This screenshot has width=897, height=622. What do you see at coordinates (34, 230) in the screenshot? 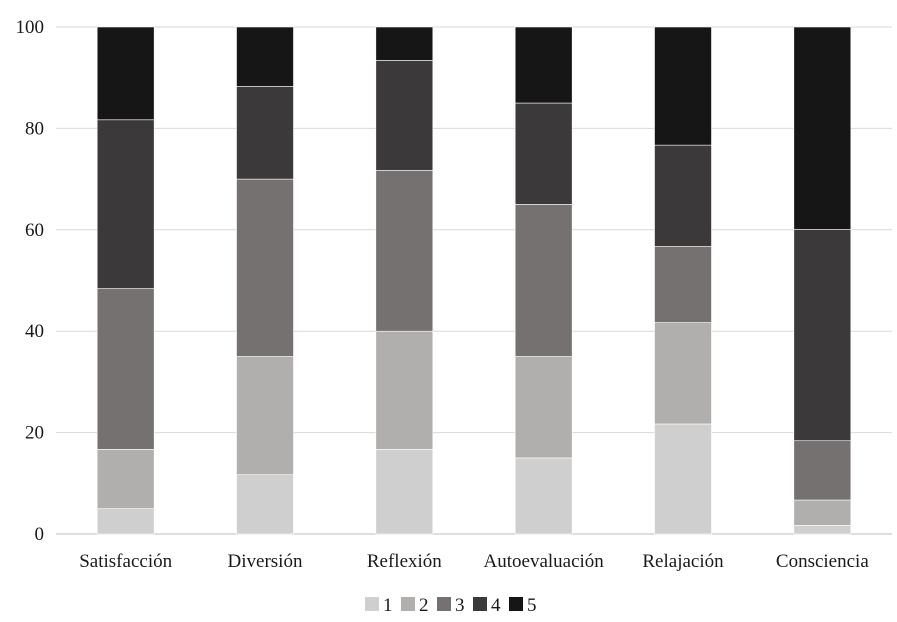
I see `y-tick-label: 60` at bounding box center [34, 230].